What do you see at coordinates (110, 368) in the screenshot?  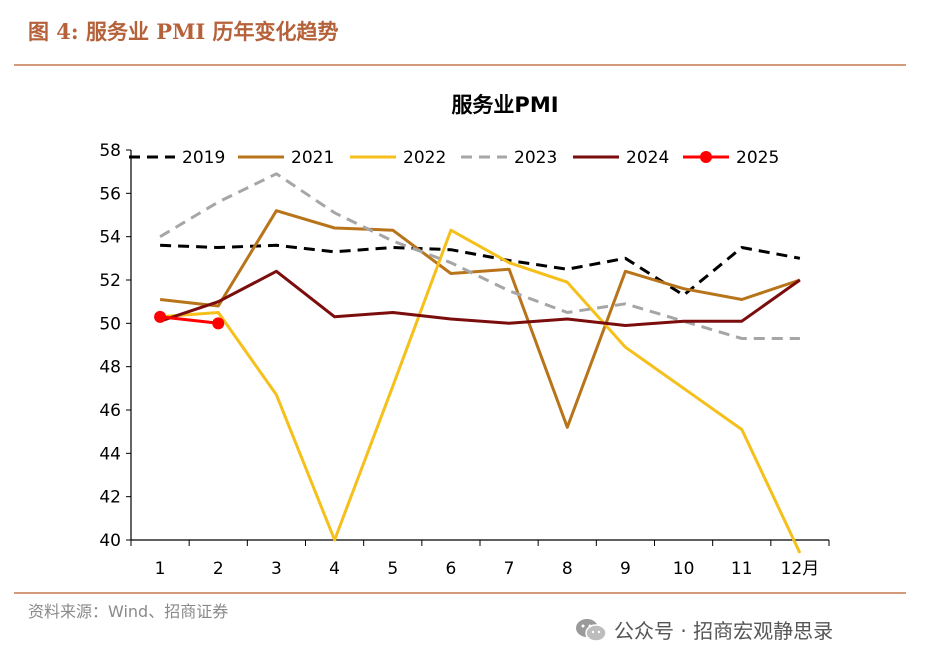 I see `y-tick-label: 48` at bounding box center [110, 368].